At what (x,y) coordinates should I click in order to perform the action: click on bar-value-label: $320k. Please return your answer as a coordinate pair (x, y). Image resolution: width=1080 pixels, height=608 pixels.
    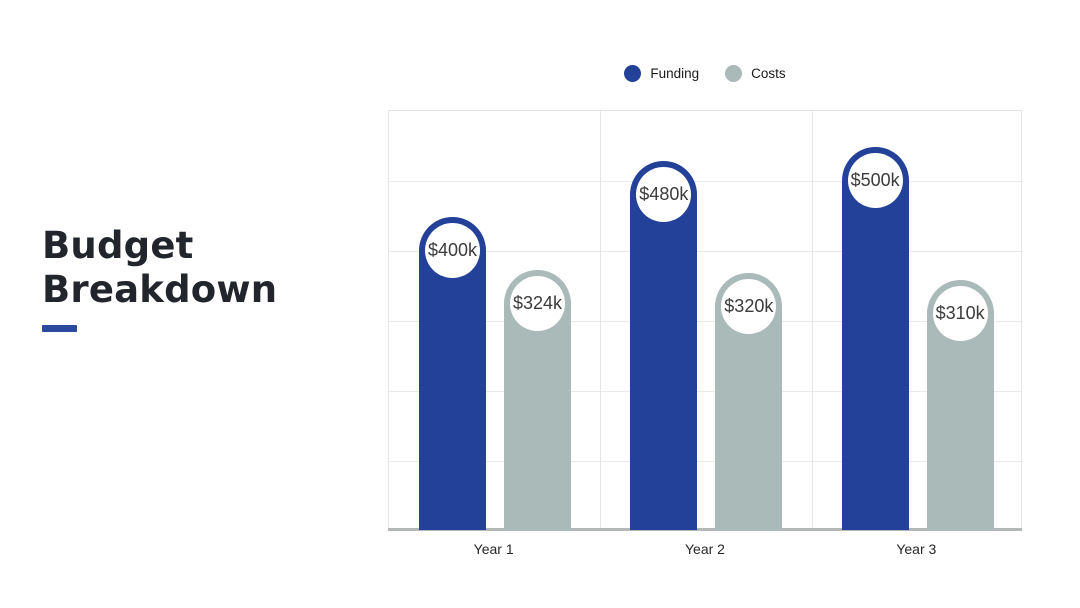
    Looking at the image, I should click on (749, 305).